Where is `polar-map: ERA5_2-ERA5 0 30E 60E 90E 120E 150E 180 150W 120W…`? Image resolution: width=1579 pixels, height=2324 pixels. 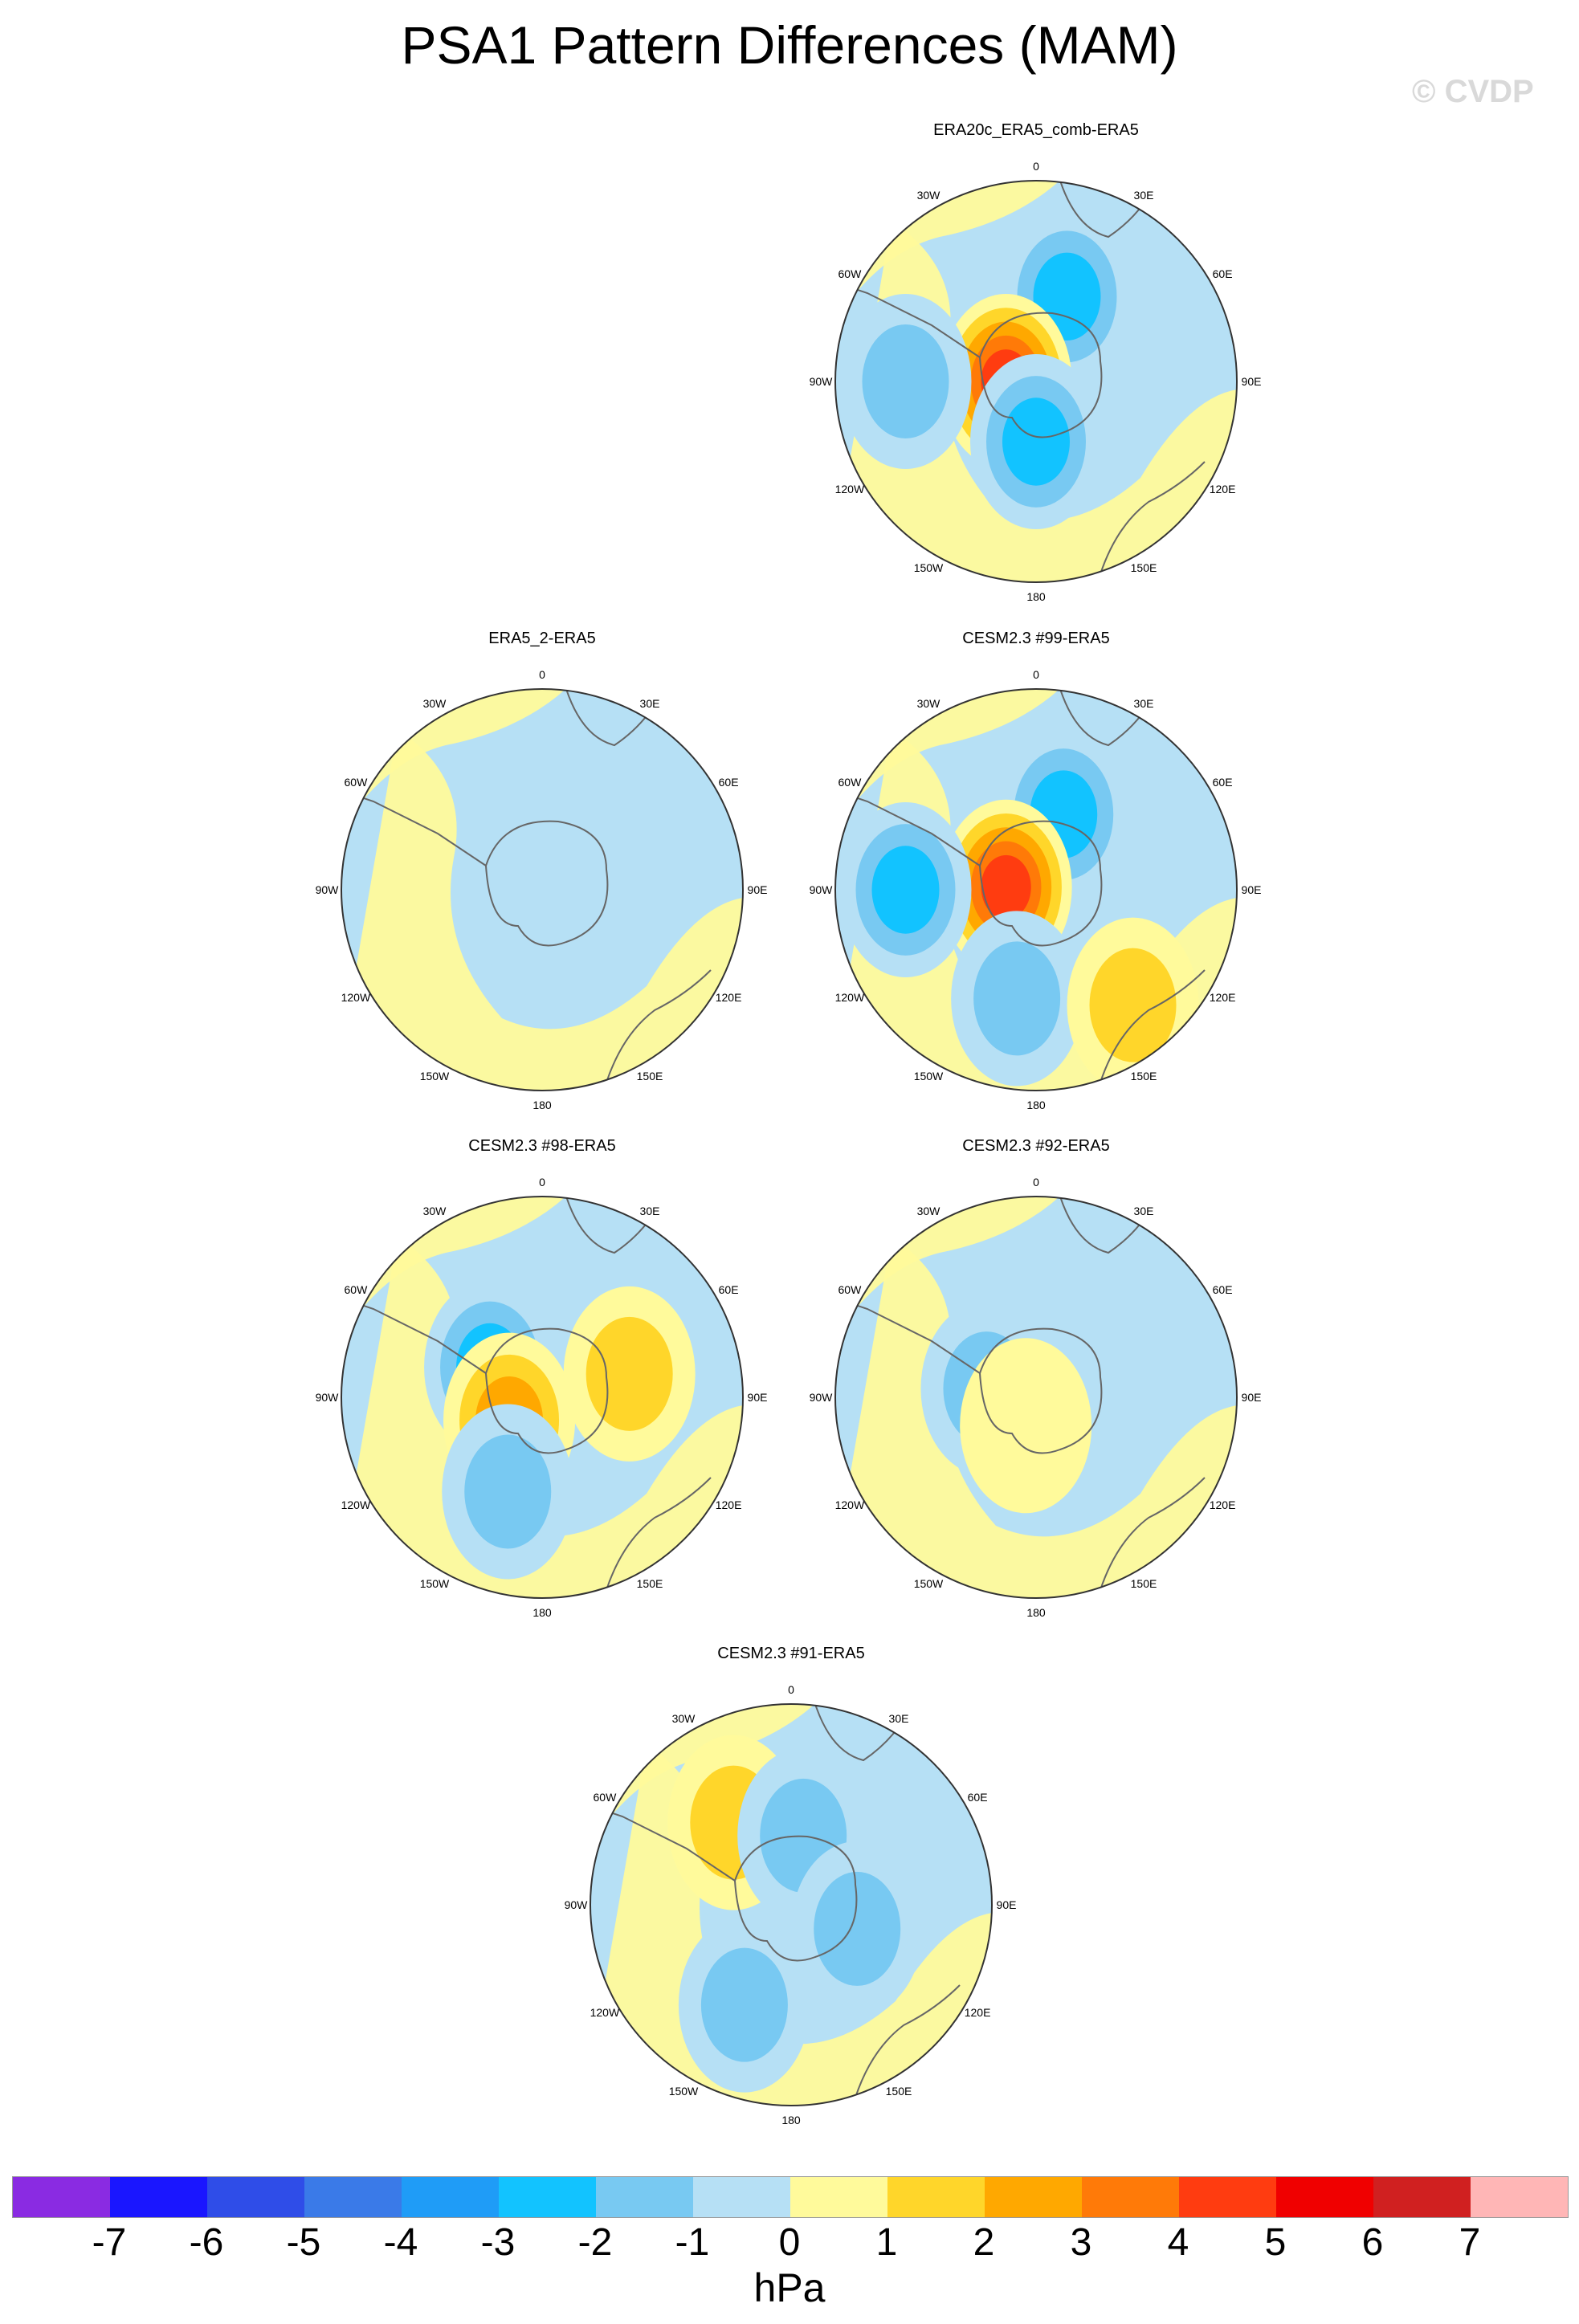 polar-map: ERA5_2-ERA5 0 30E 60E 90E 120E 150E 180 150W 120W… is located at coordinates (542, 870).